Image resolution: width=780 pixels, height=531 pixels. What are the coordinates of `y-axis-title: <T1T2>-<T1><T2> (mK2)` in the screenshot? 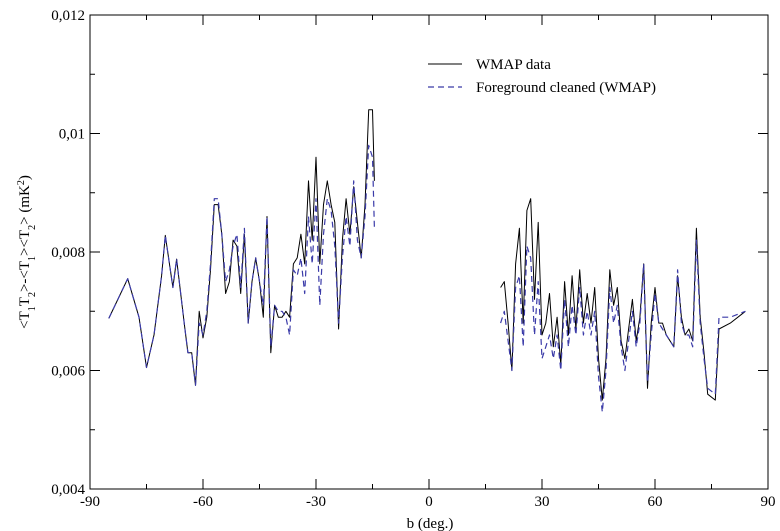 It's located at (27, 252).